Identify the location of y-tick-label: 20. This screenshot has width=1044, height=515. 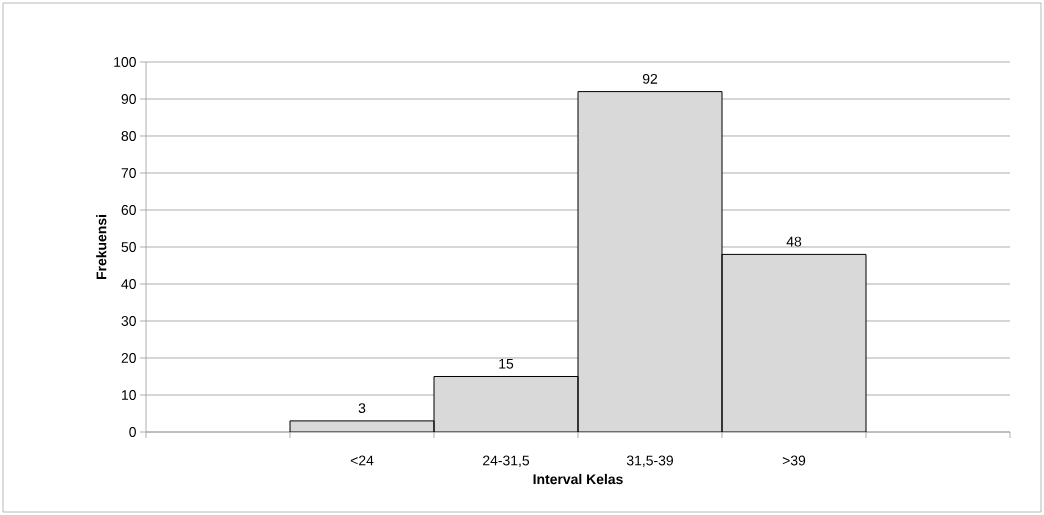
(128, 358).